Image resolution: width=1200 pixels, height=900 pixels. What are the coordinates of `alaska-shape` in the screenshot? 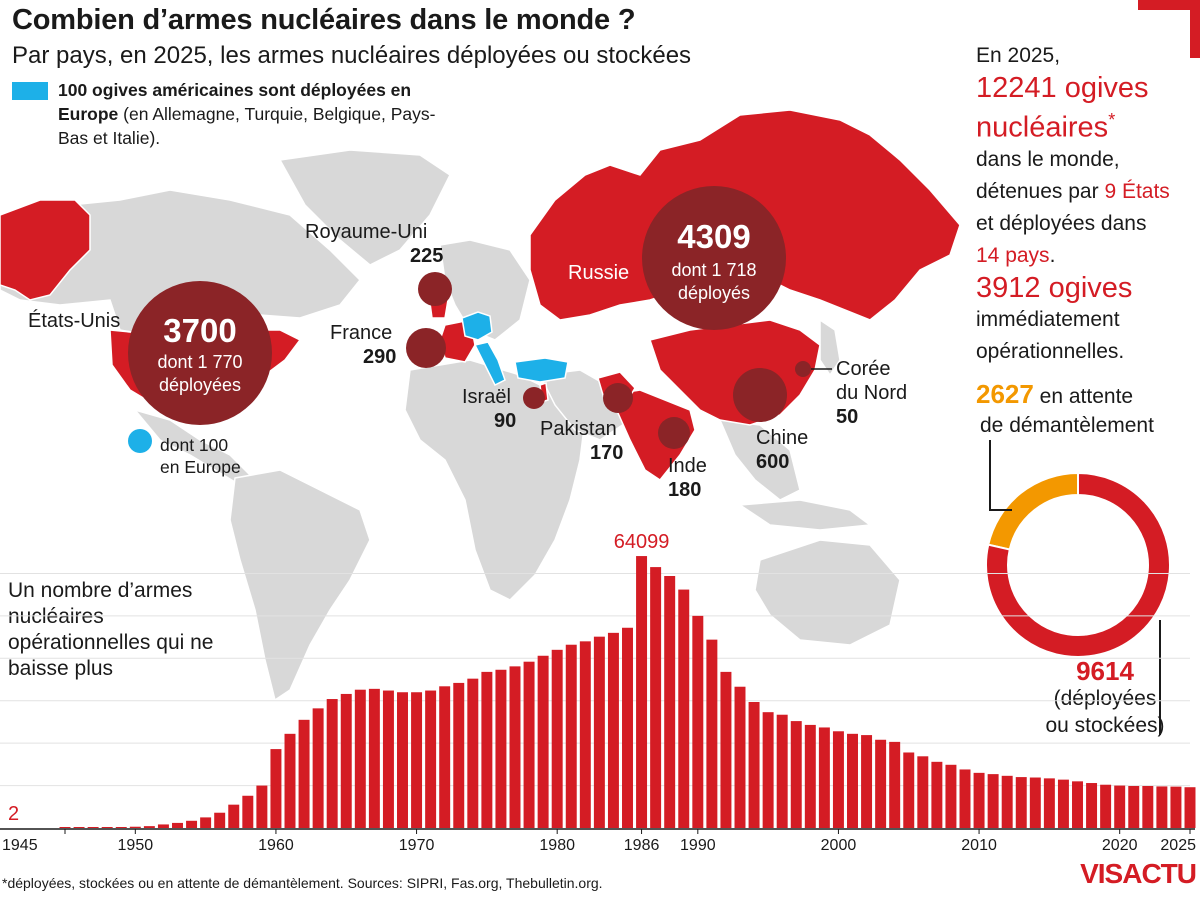 It's located at (45, 250).